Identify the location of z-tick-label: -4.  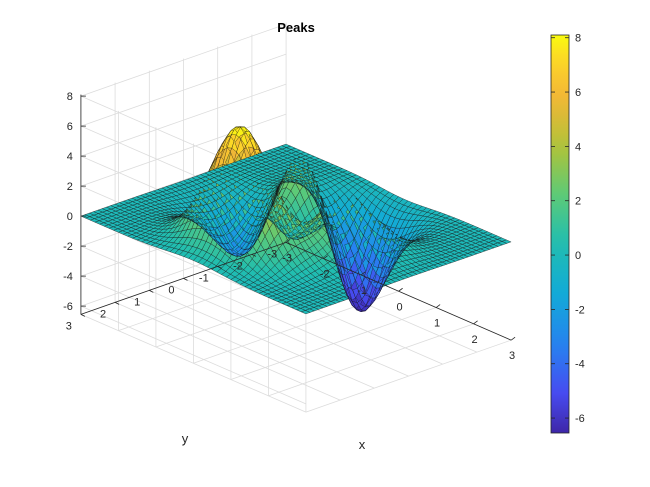
(68, 277).